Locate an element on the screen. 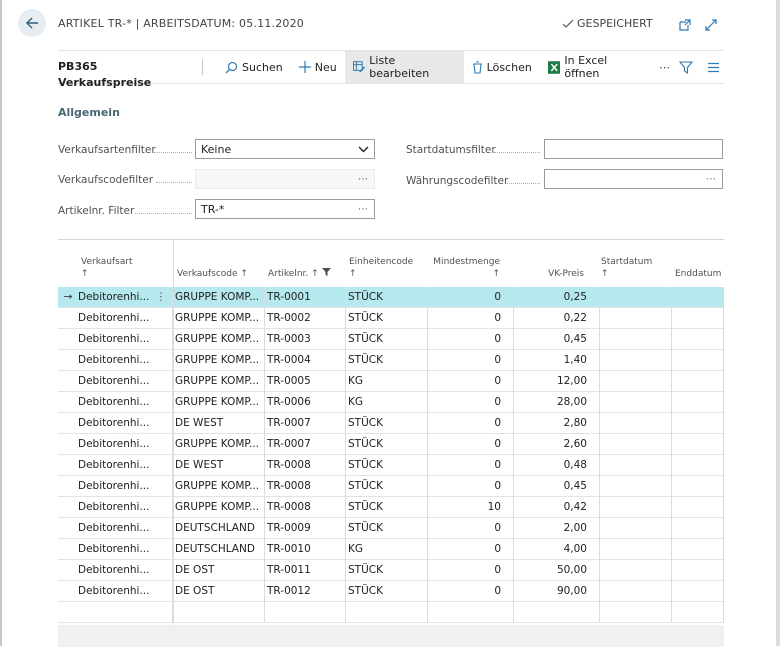  list-view-icon is located at coordinates (713, 67).